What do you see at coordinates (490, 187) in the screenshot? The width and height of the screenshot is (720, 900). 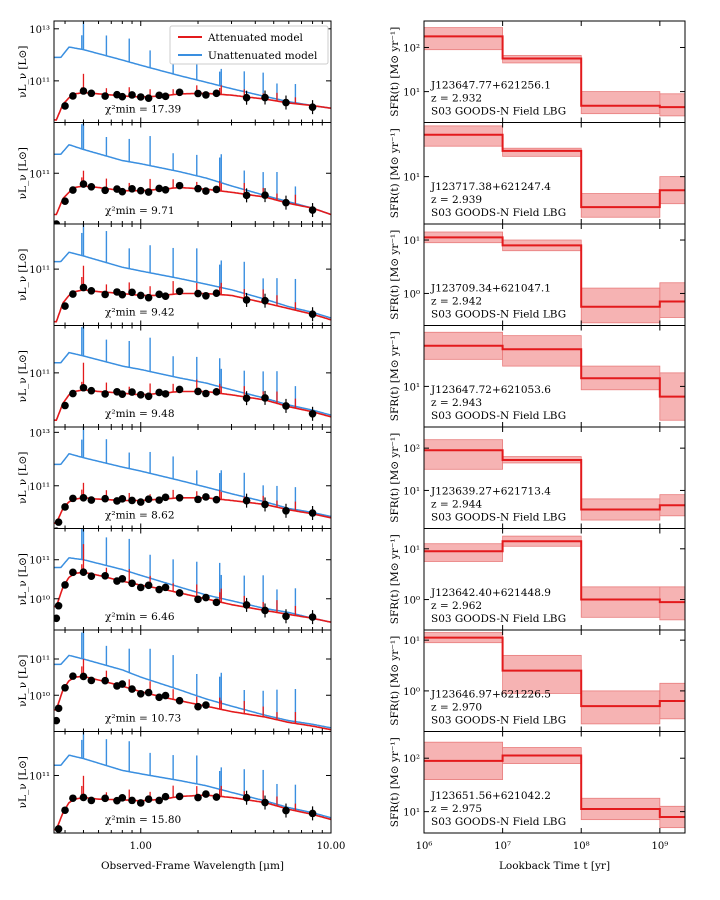 I see `galaxy-id: J123717.38+621247.4` at bounding box center [490, 187].